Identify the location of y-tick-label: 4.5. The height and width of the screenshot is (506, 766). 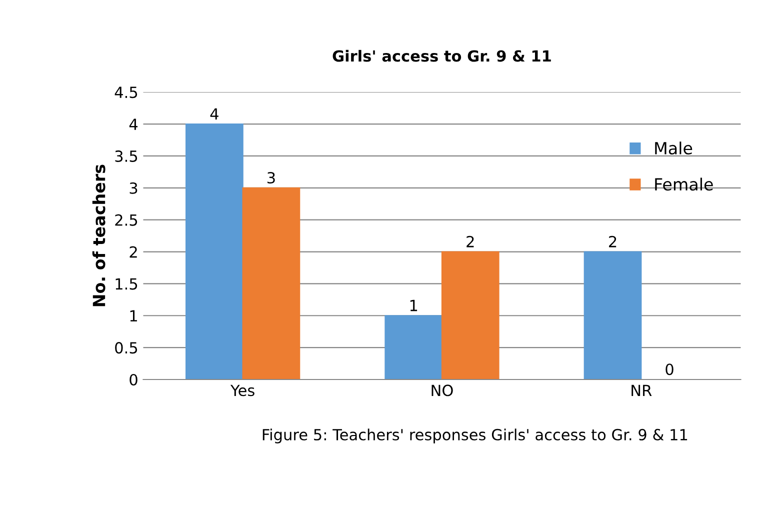
(126, 92).